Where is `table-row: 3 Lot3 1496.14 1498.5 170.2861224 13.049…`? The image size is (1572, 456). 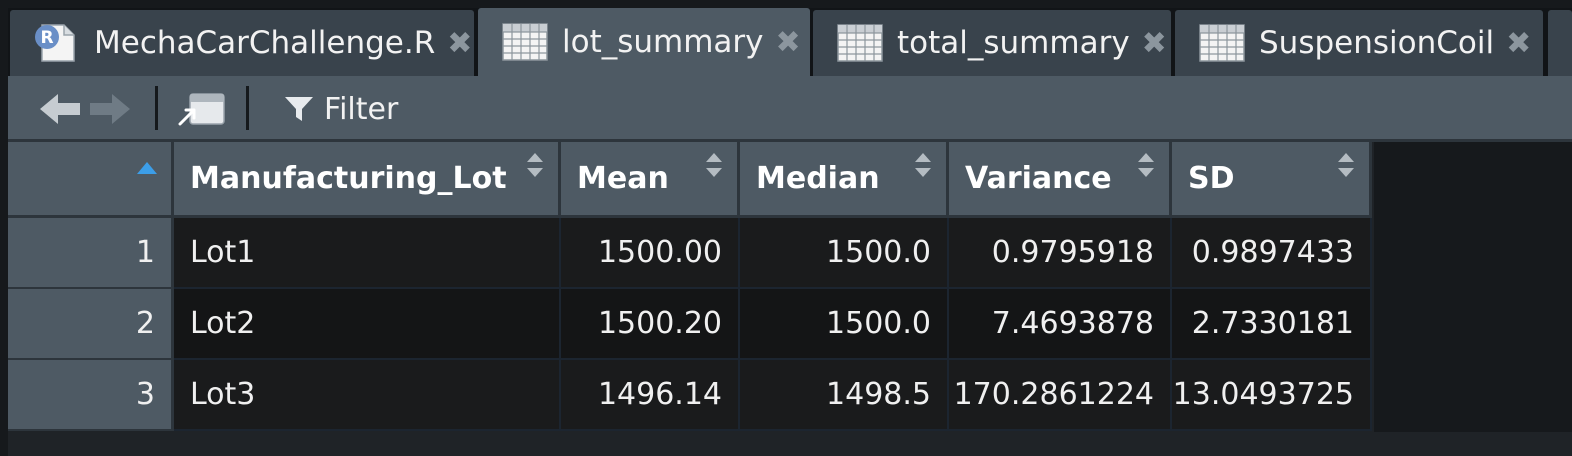
table-row: 3 Lot3 1496.14 1498.5 170.2861224 13.049… is located at coordinates (690, 395).